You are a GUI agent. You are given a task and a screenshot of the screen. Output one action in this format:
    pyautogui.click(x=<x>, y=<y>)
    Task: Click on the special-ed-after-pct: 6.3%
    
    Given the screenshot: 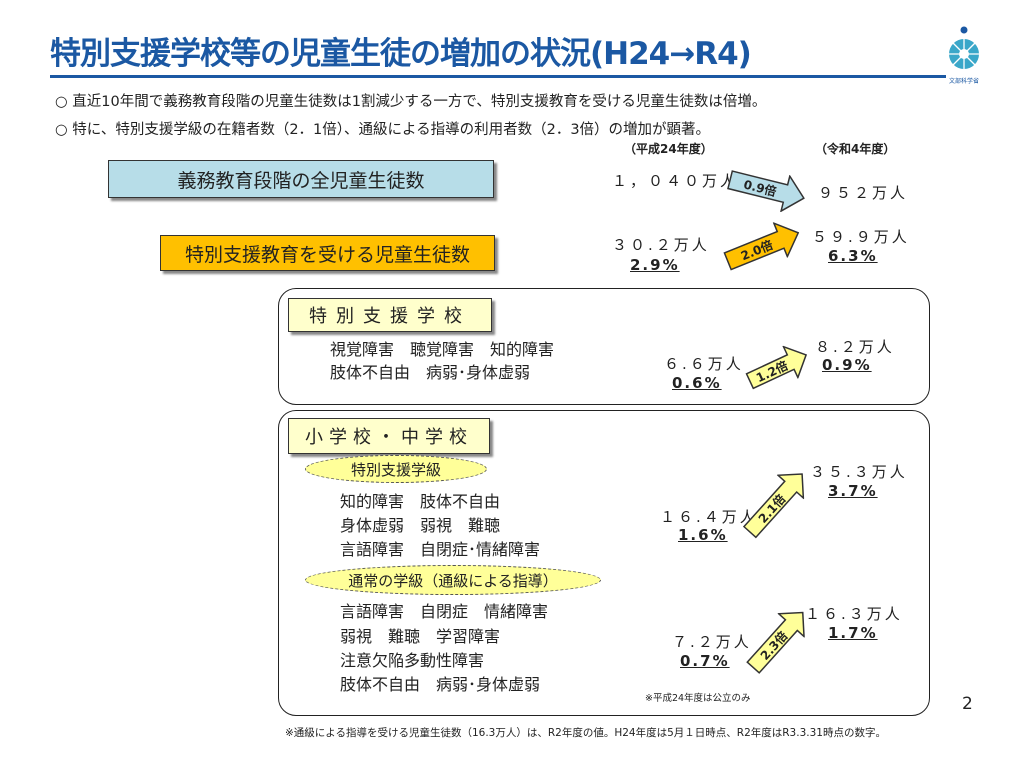 What is the action you would take?
    pyautogui.click(x=853, y=256)
    